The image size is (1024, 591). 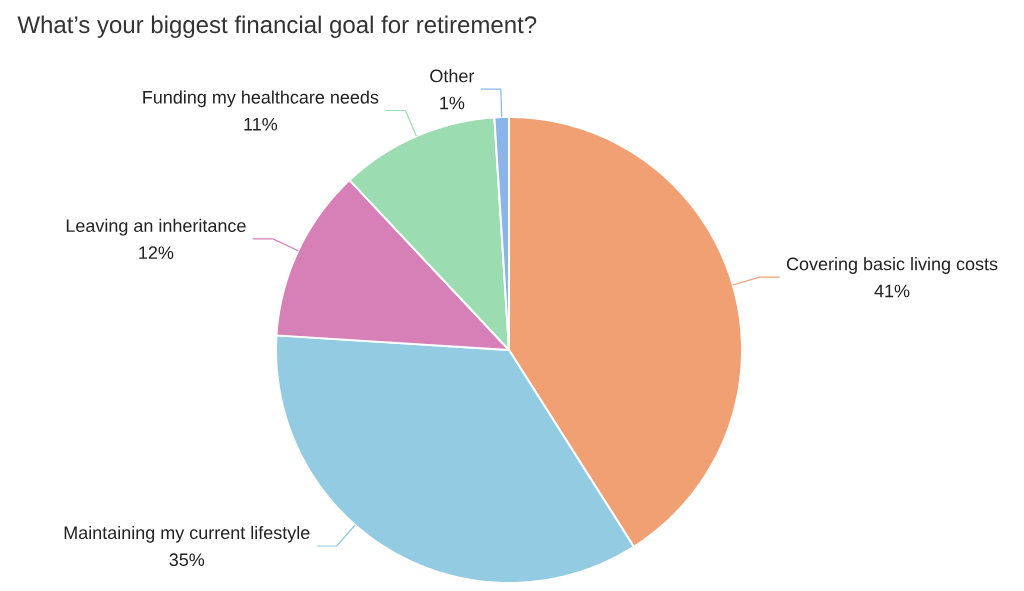 What do you see at coordinates (156, 252) in the screenshot?
I see `data-label: 12%` at bounding box center [156, 252].